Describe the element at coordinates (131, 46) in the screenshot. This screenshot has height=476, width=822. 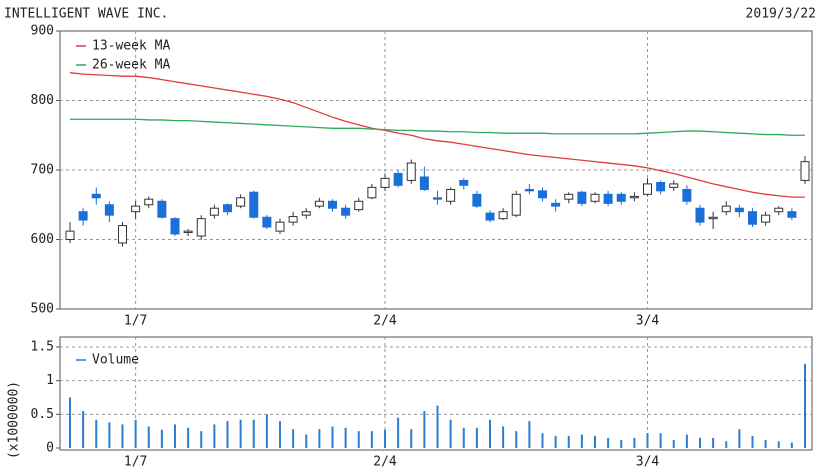
I see `legend-label: 13-week MA` at that location.